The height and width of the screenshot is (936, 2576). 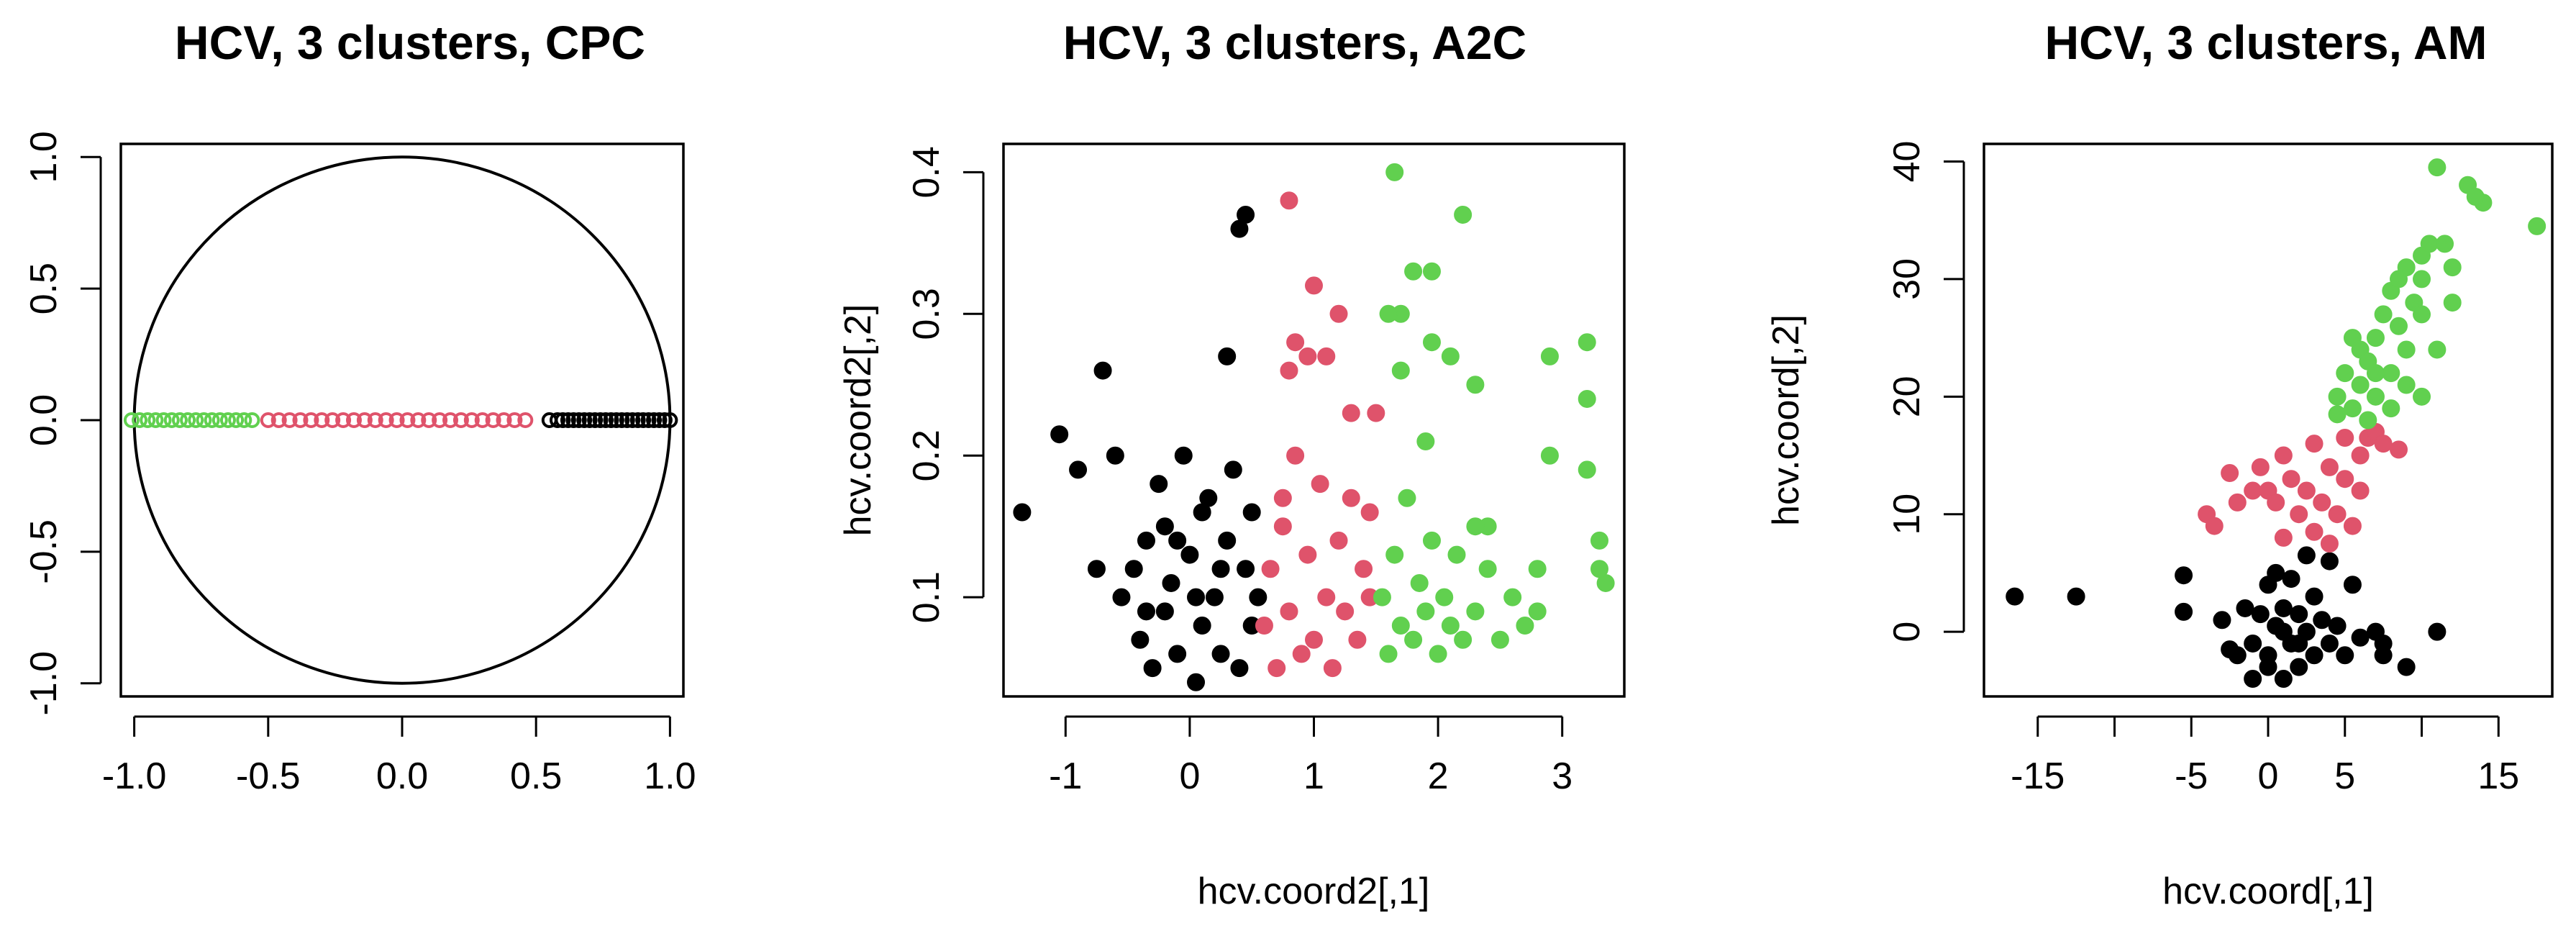 What do you see at coordinates (44, 420) in the screenshot?
I see `y-tick-label: 0.0` at bounding box center [44, 420].